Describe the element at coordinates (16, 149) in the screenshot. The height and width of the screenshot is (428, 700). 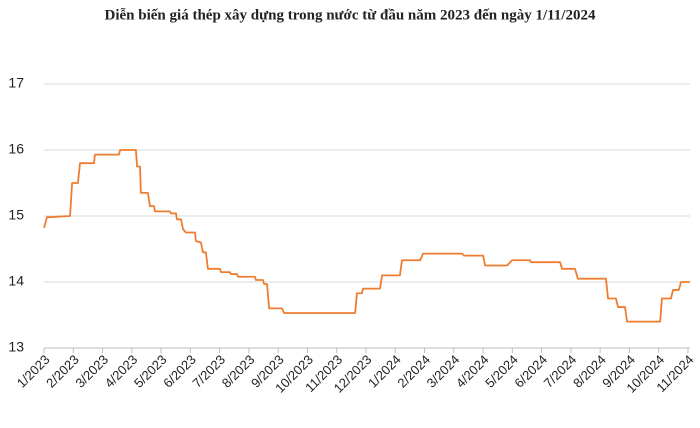
I see `y-tick-label: 16` at that location.